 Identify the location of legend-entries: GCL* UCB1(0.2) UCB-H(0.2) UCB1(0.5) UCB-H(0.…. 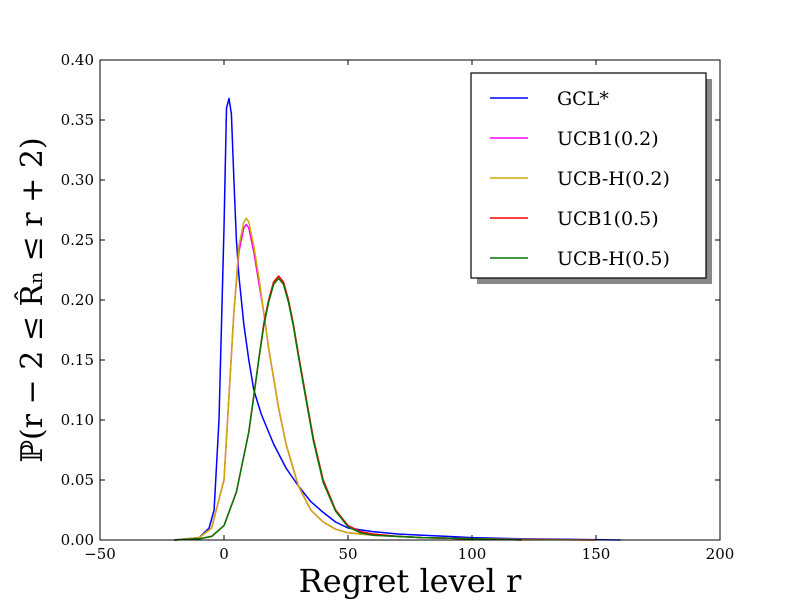
(580, 179).